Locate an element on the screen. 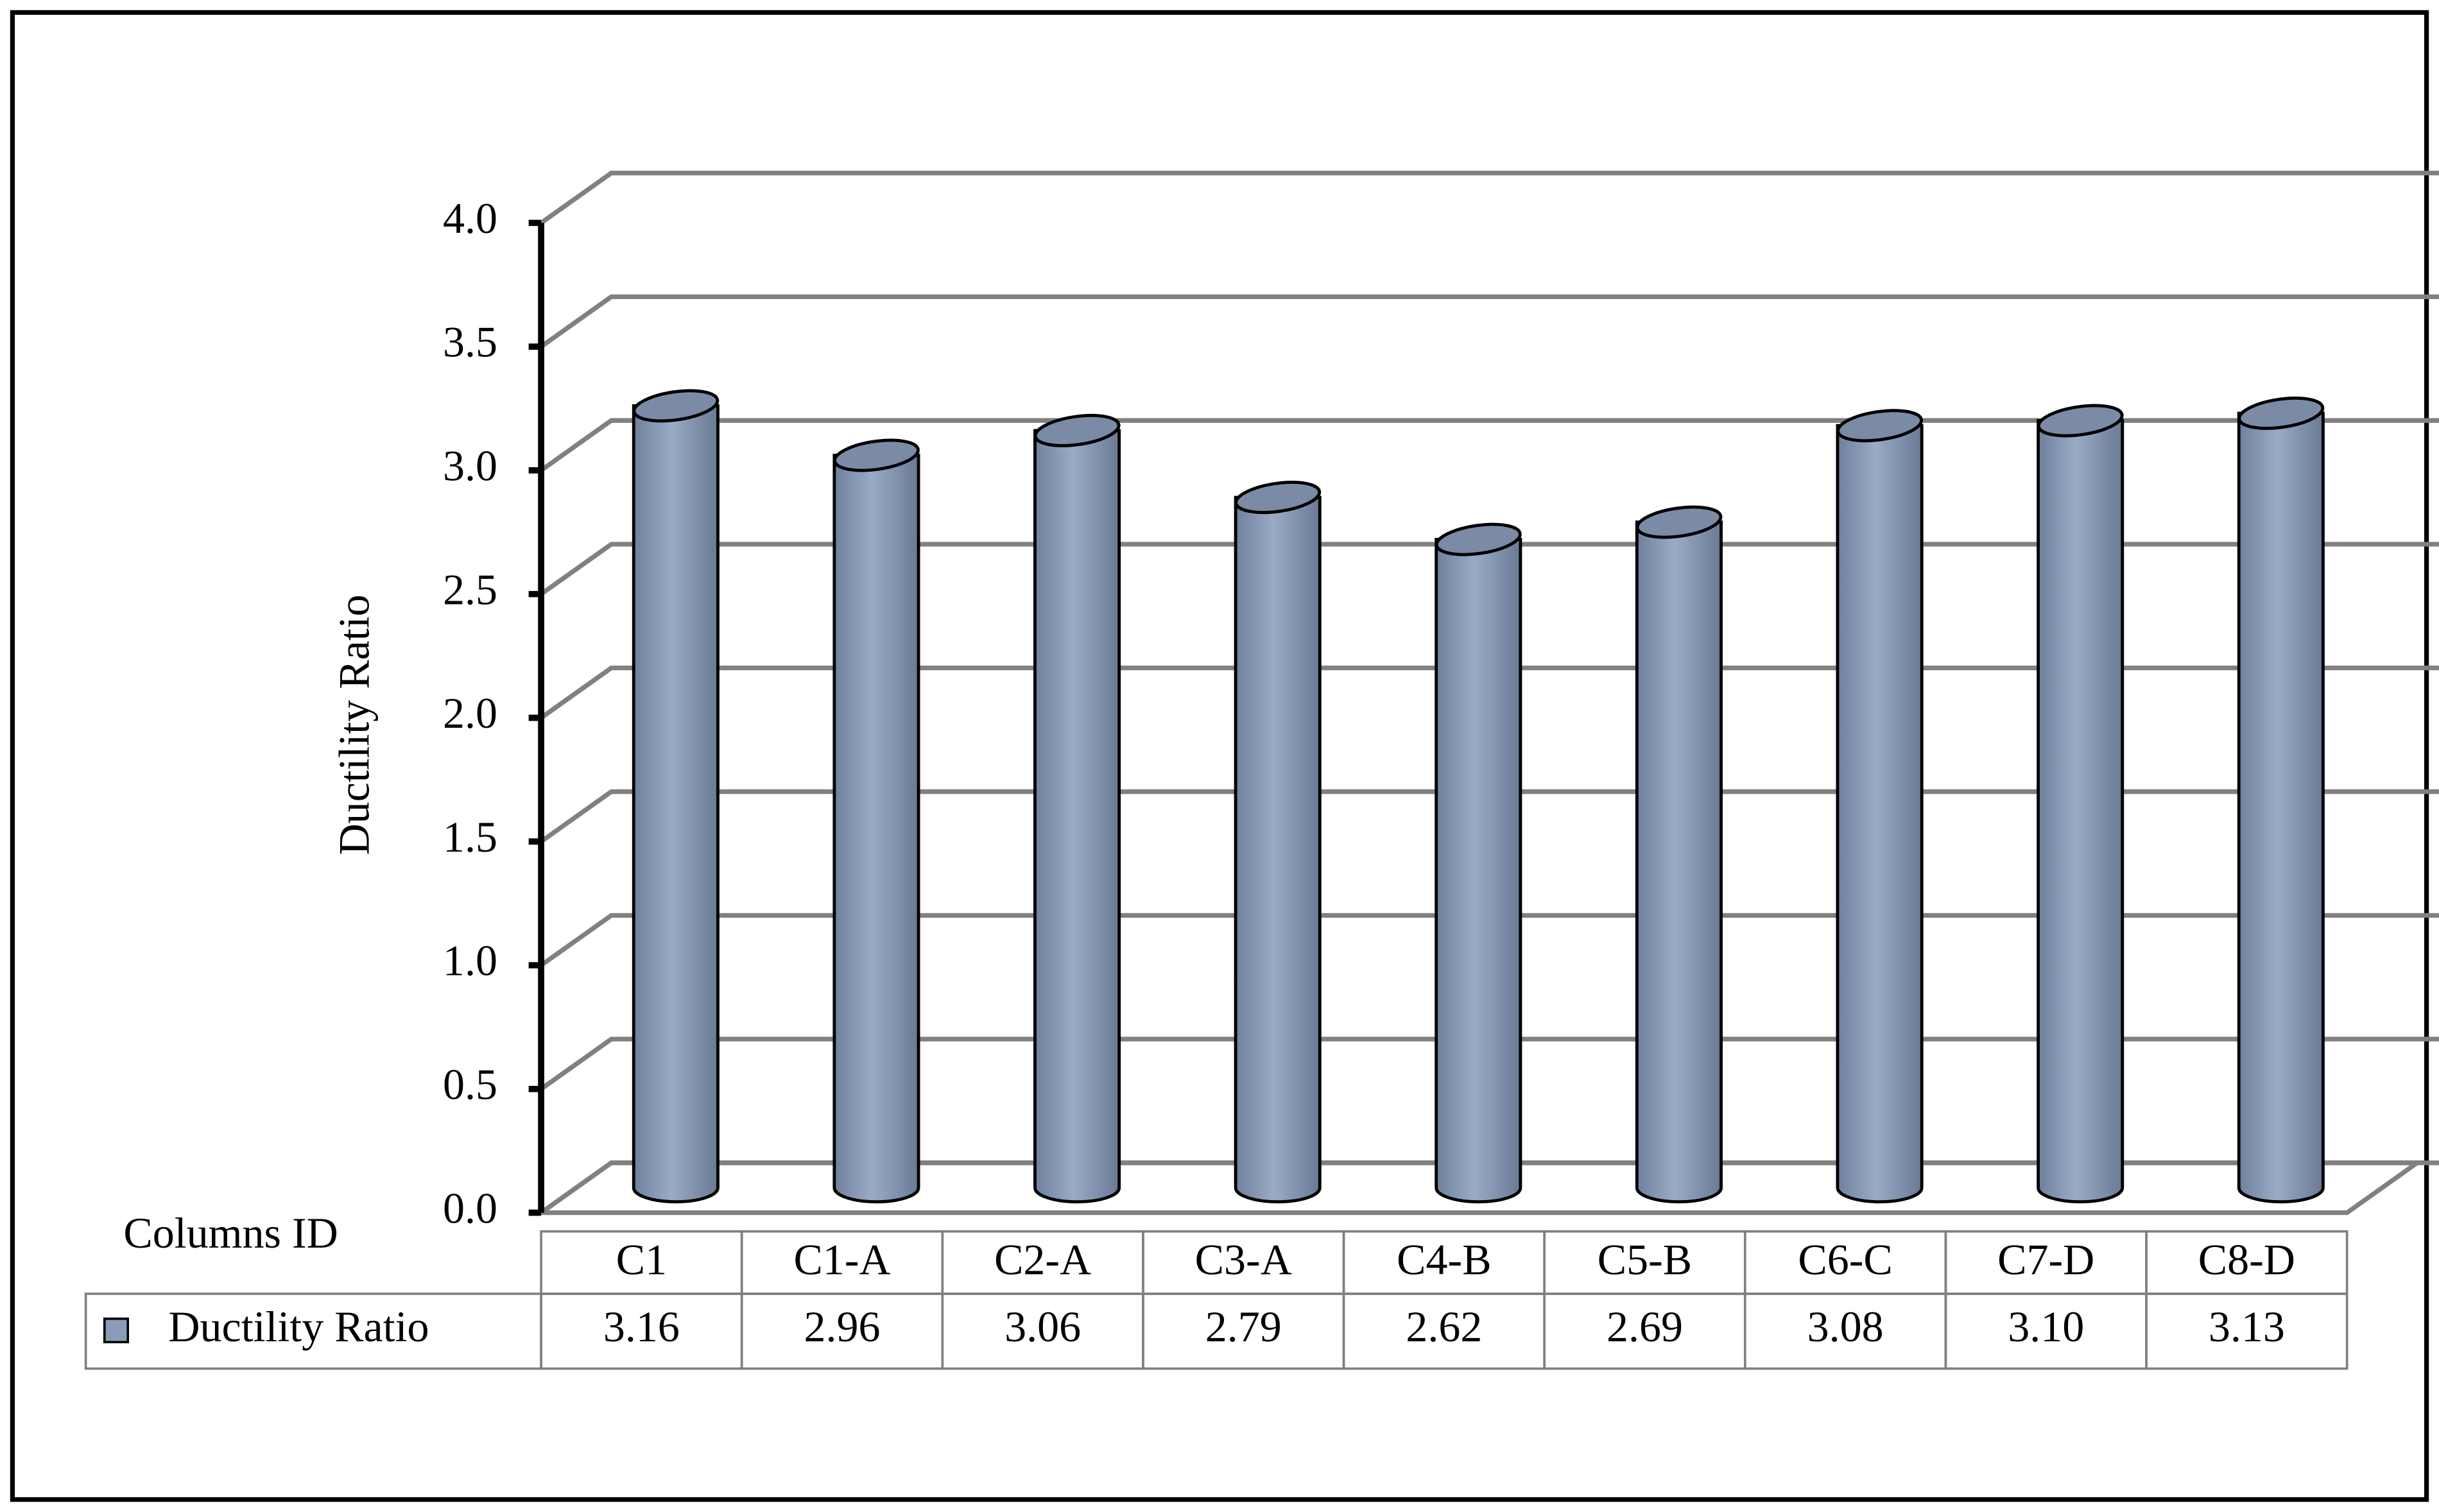  y-axis-title: Ductility Ratio is located at coordinates (353, 724).